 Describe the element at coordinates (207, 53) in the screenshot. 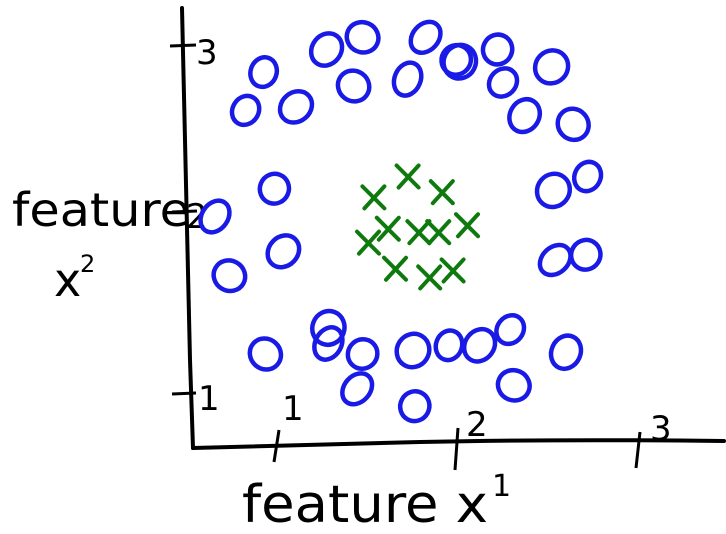

I see `y-tick-label: 3` at that location.